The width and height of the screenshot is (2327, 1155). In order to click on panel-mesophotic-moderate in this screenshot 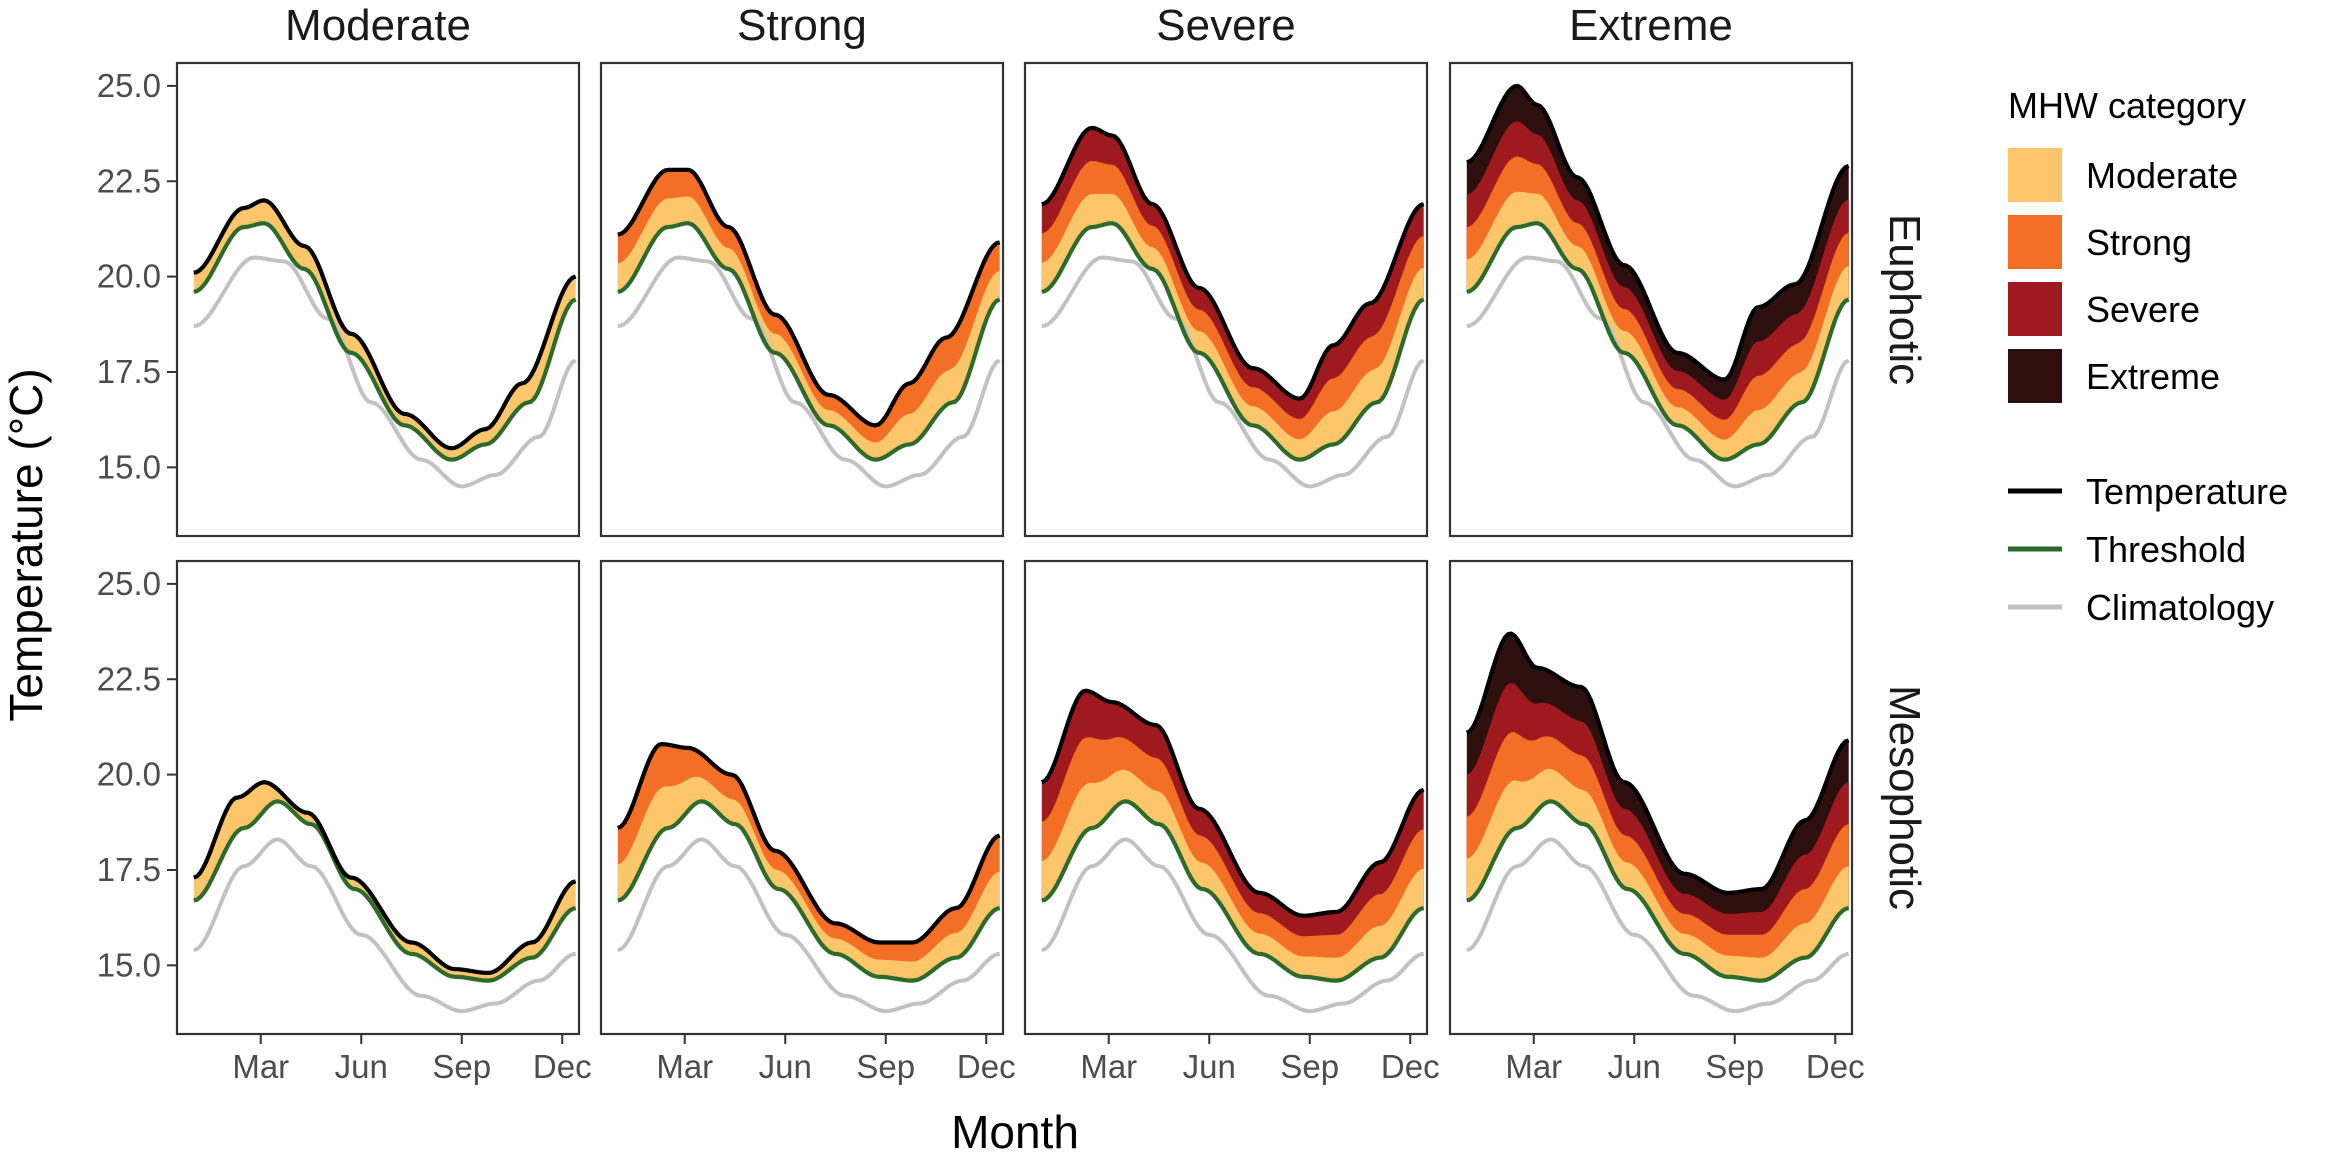, I will do `click(378, 797)`.